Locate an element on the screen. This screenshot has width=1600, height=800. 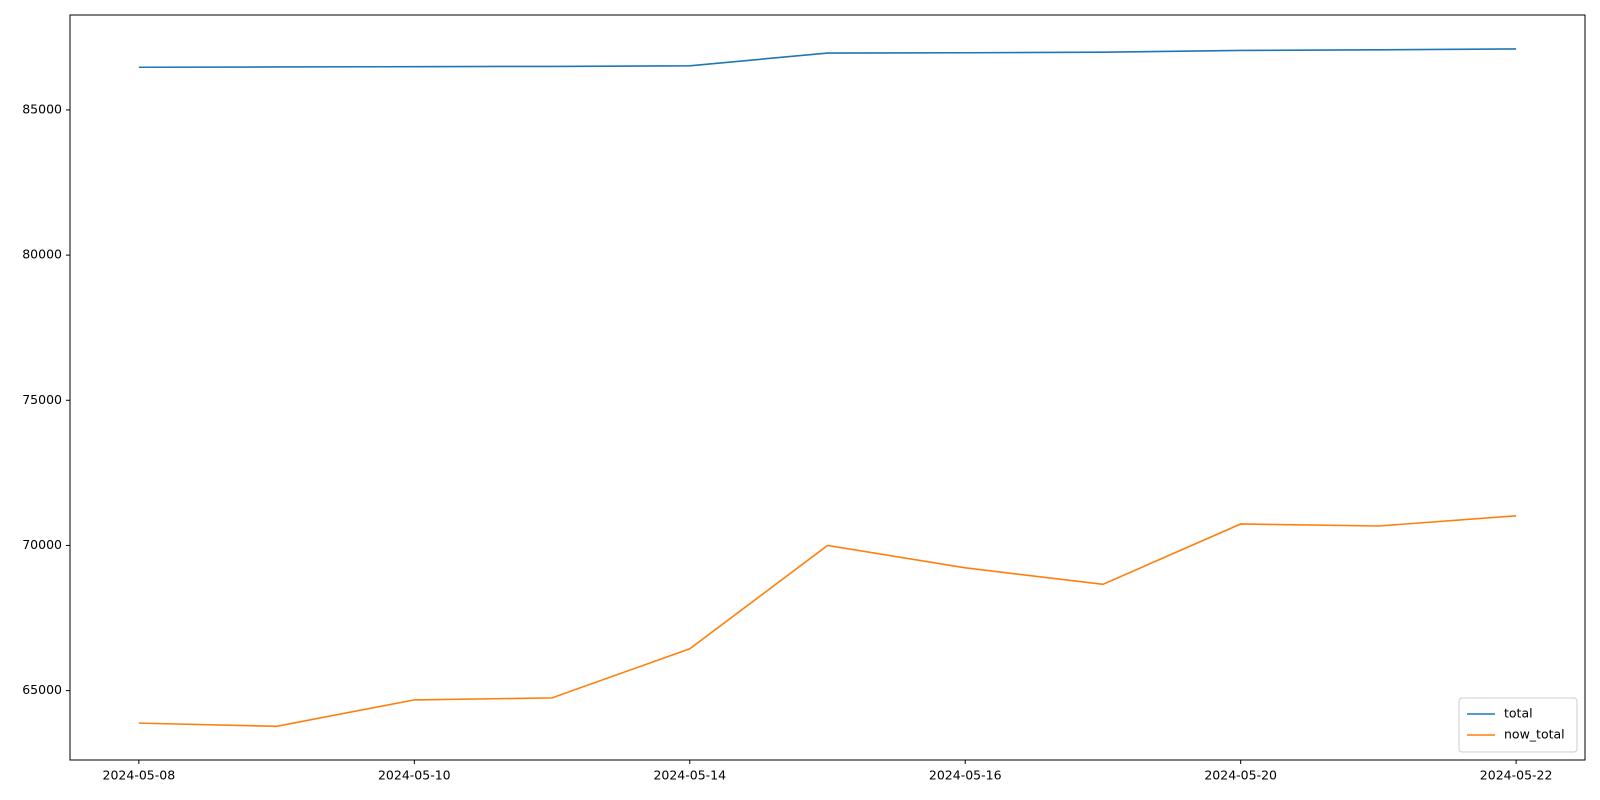
x-tick-label: 2024-05-22 is located at coordinates (1516, 775).